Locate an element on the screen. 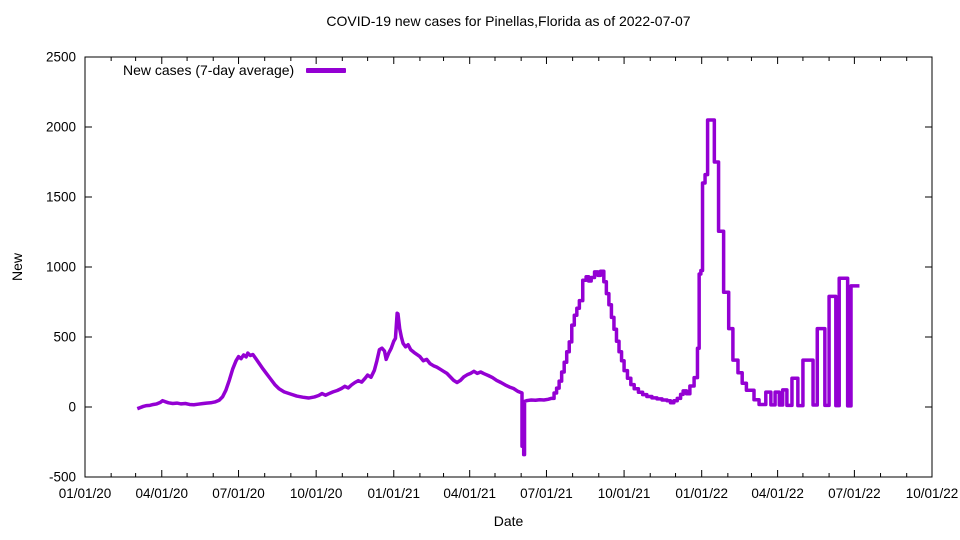  legend-line-sample is located at coordinates (326, 70).